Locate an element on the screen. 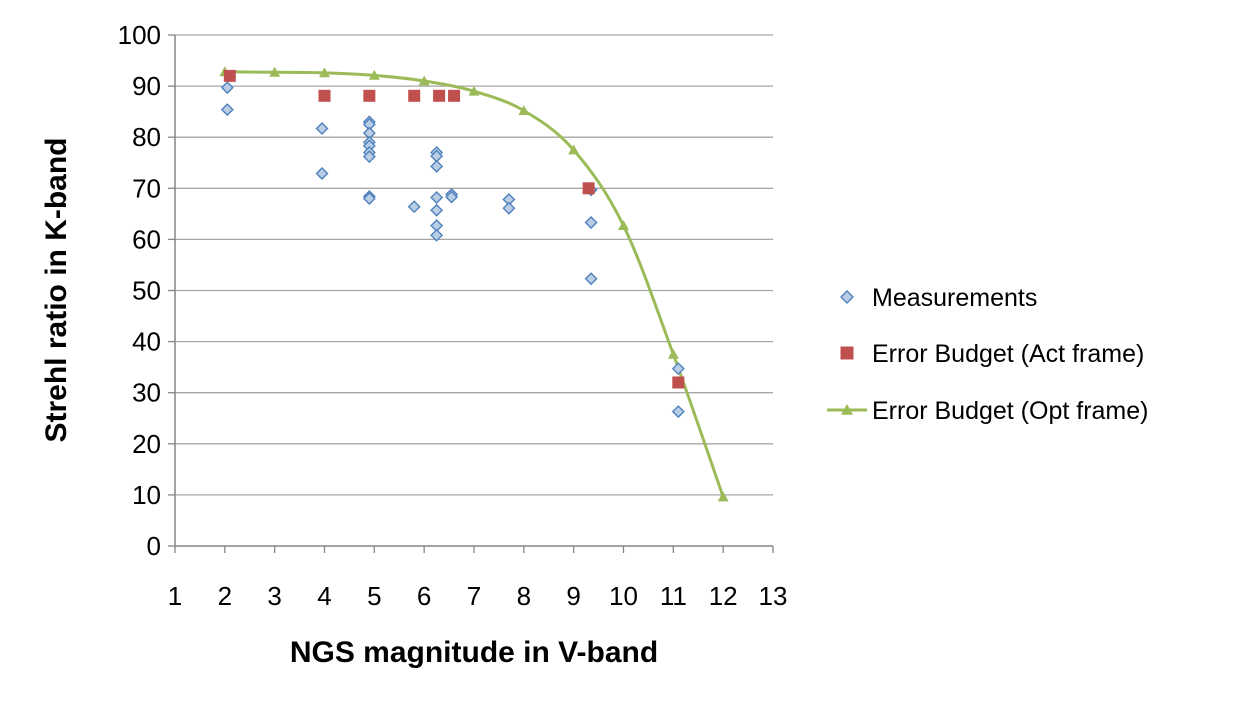 This screenshot has height=702, width=1242. x-tick-label: 5 is located at coordinates (374, 596).